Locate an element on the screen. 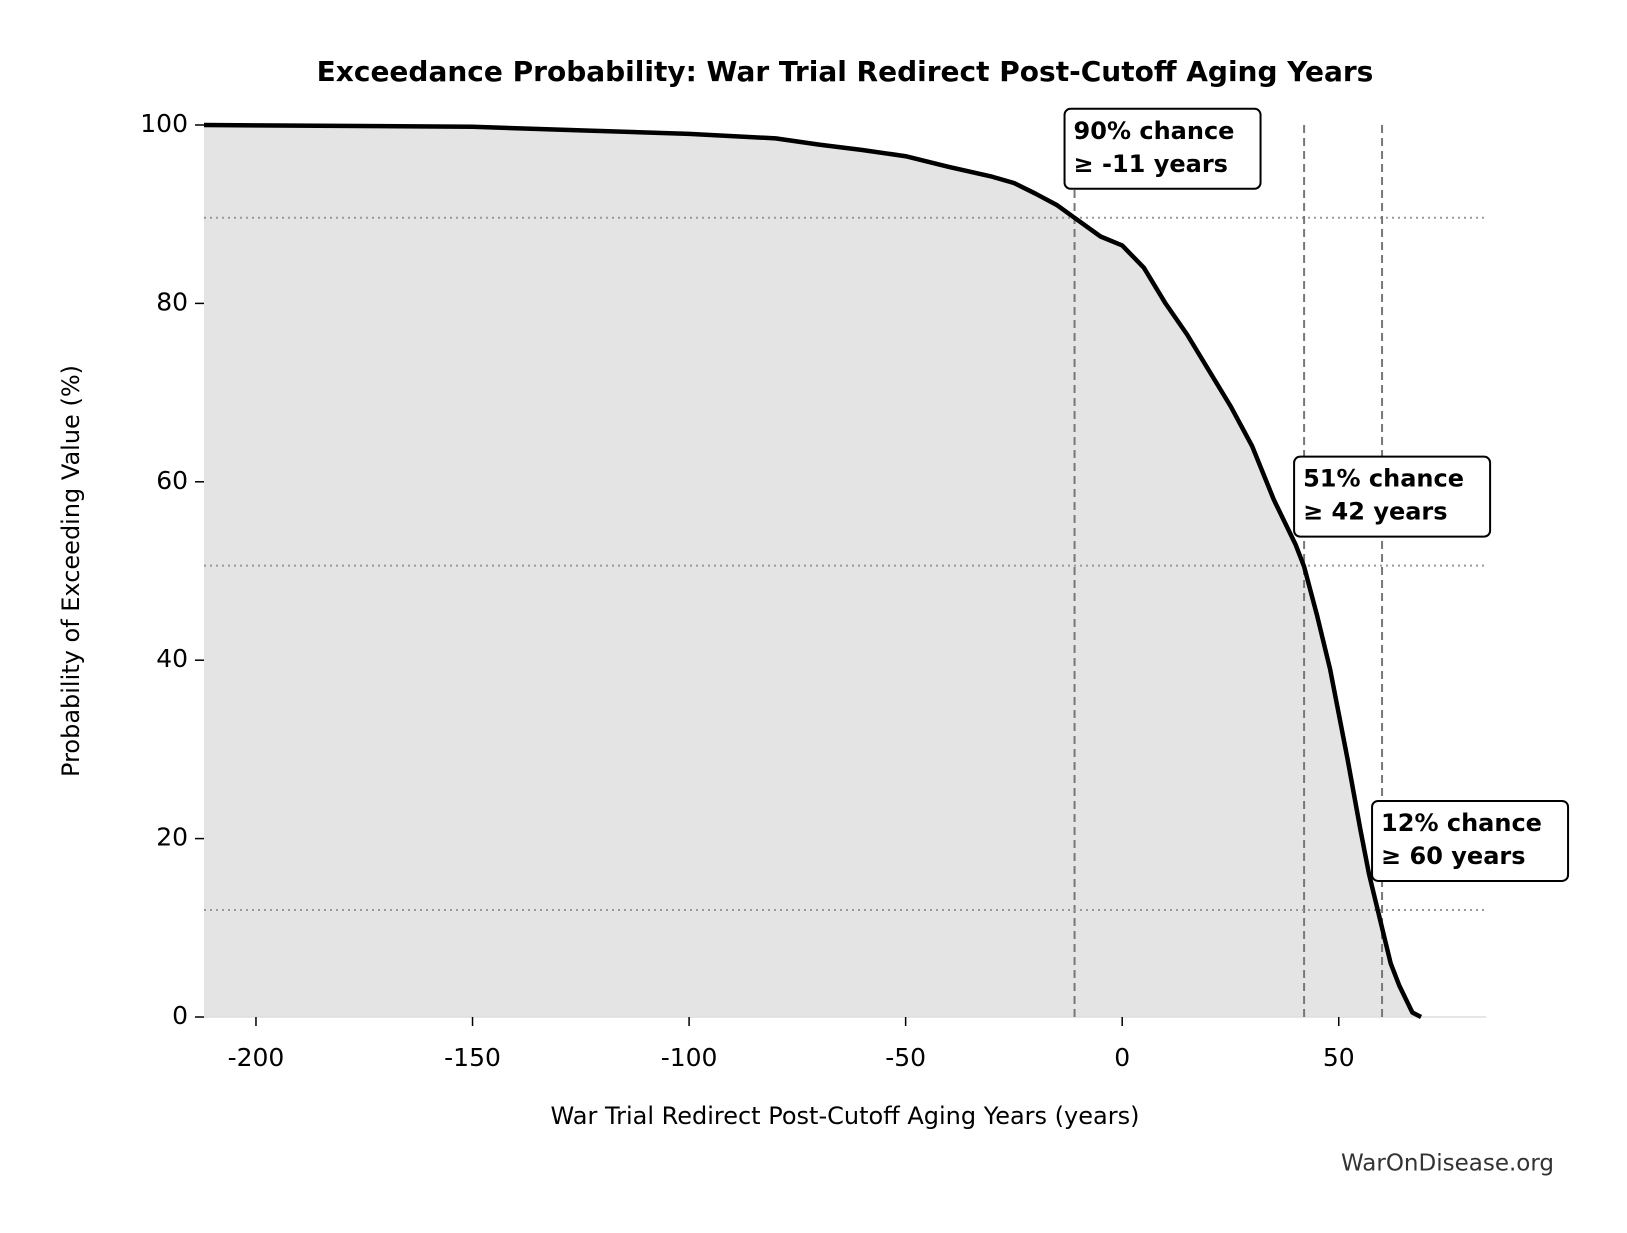  y-tick-label: 100 is located at coordinates (164, 123).